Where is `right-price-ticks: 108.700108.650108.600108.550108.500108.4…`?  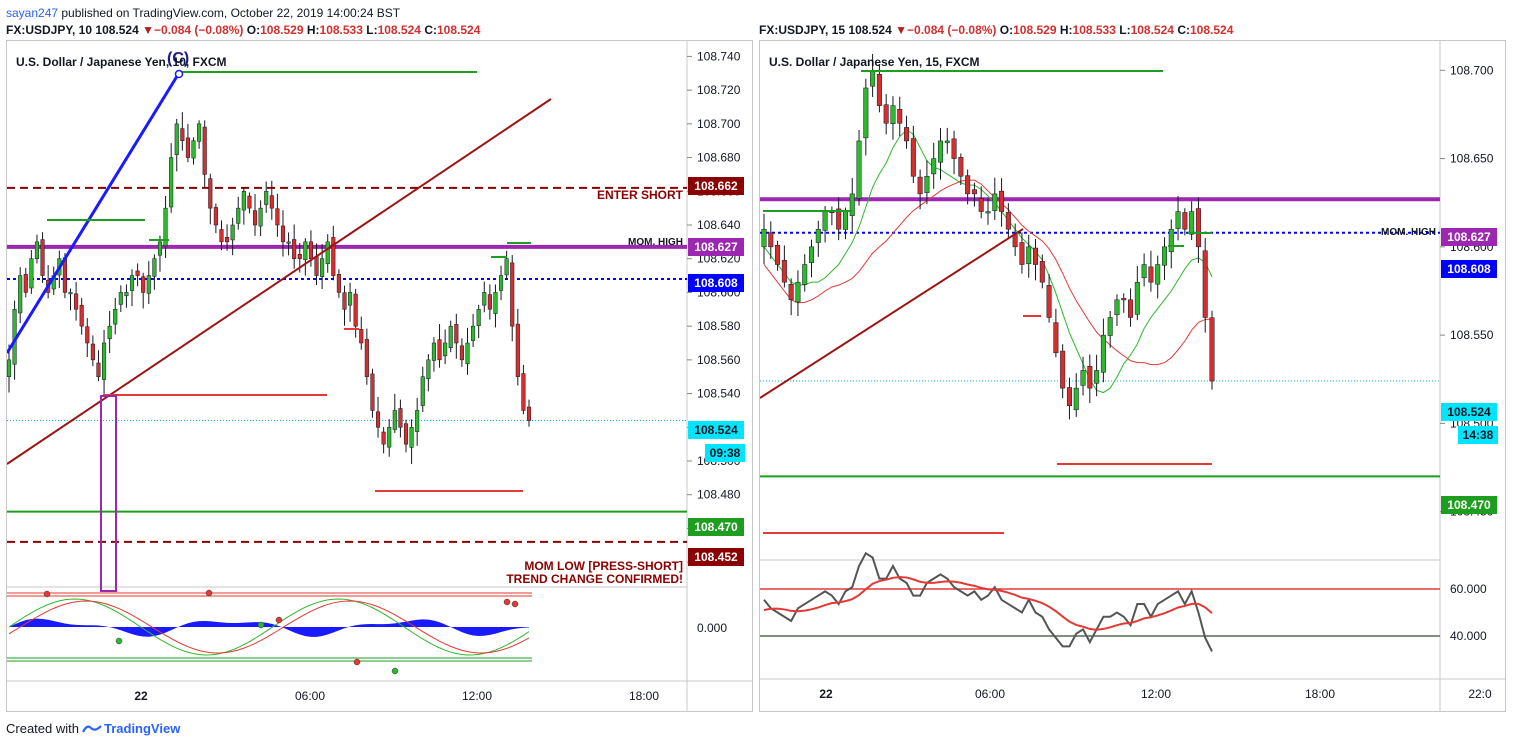 right-price-ticks: 108.700108.650108.600108.550108.500108.4… is located at coordinates (1467, 291).